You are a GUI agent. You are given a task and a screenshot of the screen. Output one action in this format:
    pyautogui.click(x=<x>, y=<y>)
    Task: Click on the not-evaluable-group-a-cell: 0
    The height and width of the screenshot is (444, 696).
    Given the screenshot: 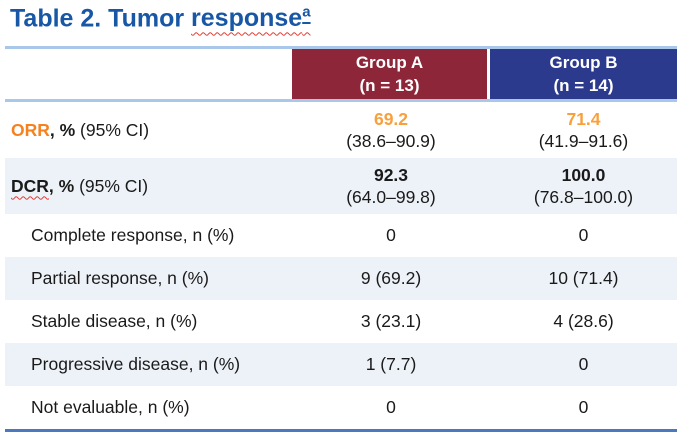 What is the action you would take?
    pyautogui.click(x=391, y=407)
    